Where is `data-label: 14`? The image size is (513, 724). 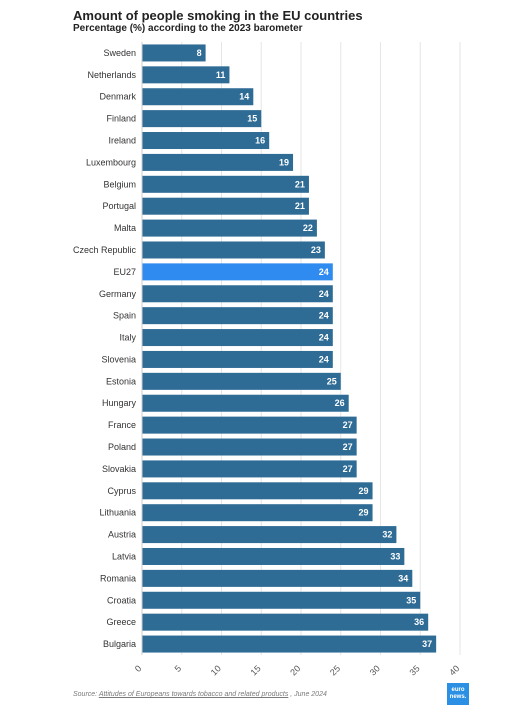 data-label: 14 is located at coordinates (244, 97).